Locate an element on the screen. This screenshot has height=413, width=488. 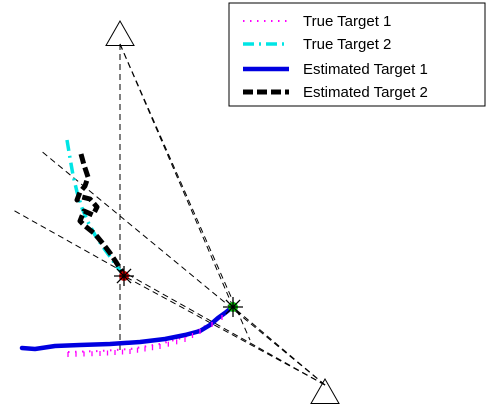
legend-label-estimated-target-1: Estimated Target 1 is located at coordinates (365, 69).